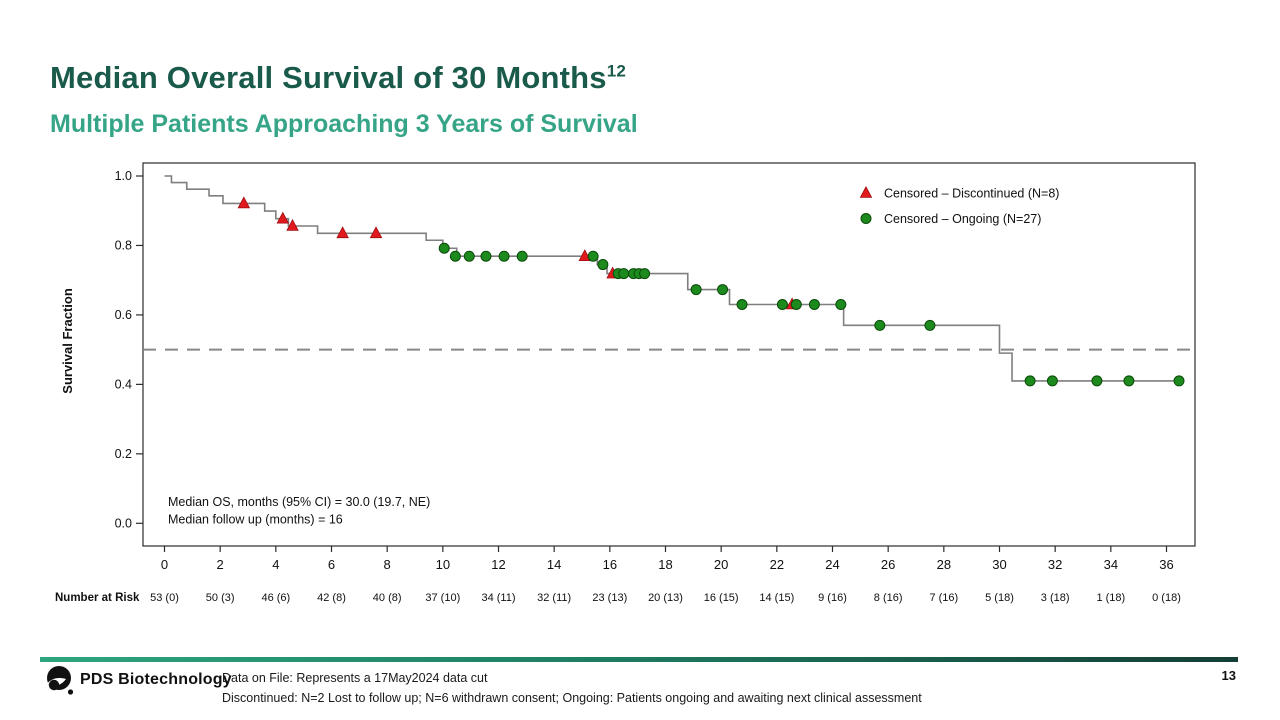 The image size is (1280, 720). I want to click on censor-markers-discontinued, so click(518, 253).